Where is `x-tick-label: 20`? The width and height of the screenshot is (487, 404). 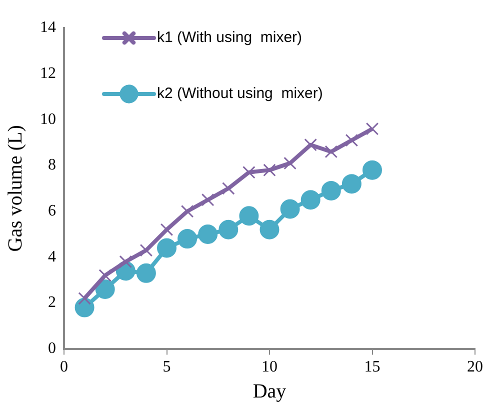
x-tick-label: 20 is located at coordinates (475, 367).